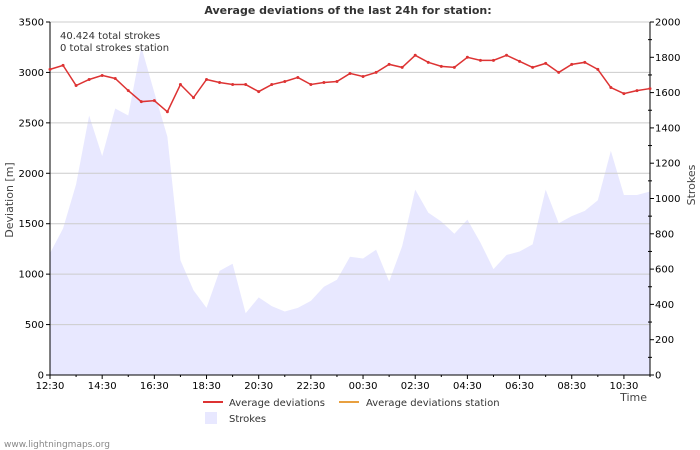  I want to click on right-tick-label-8: 1600, so click(667, 93).